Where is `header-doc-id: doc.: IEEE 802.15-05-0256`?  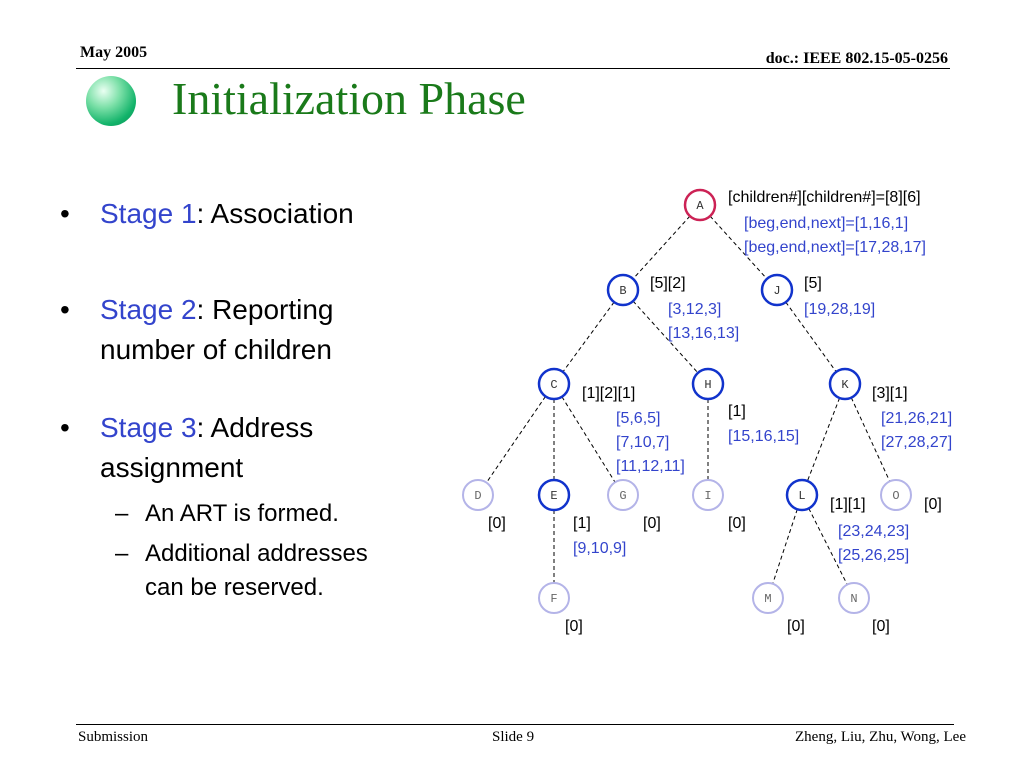
header-doc-id: doc.: IEEE 802.15-05-0256 is located at coordinates (856, 58).